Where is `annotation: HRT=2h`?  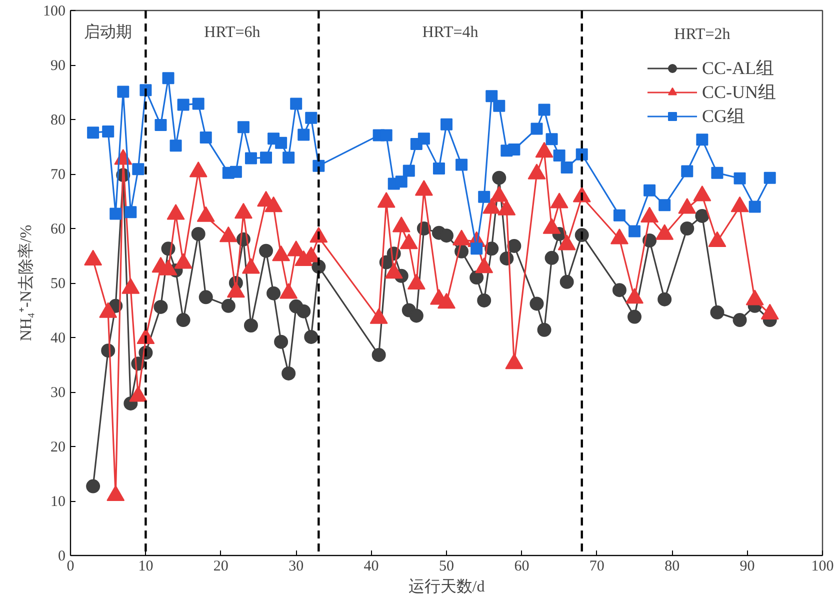
annotation: HRT=2h is located at coordinates (702, 34).